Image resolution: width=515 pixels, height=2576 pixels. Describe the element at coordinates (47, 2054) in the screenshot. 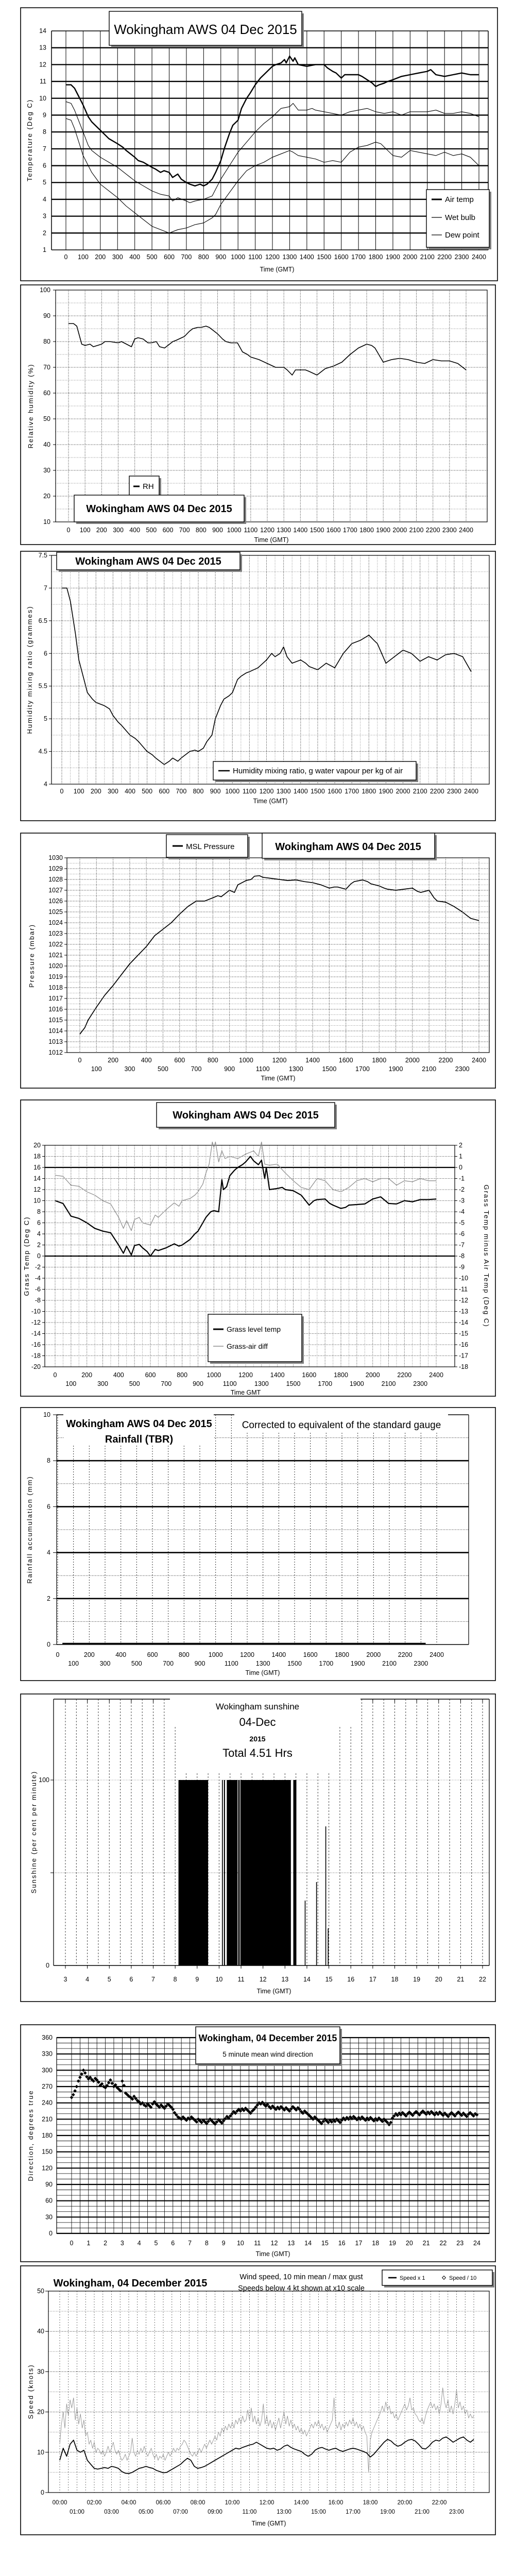

I see `svg-text: 330` at that location.